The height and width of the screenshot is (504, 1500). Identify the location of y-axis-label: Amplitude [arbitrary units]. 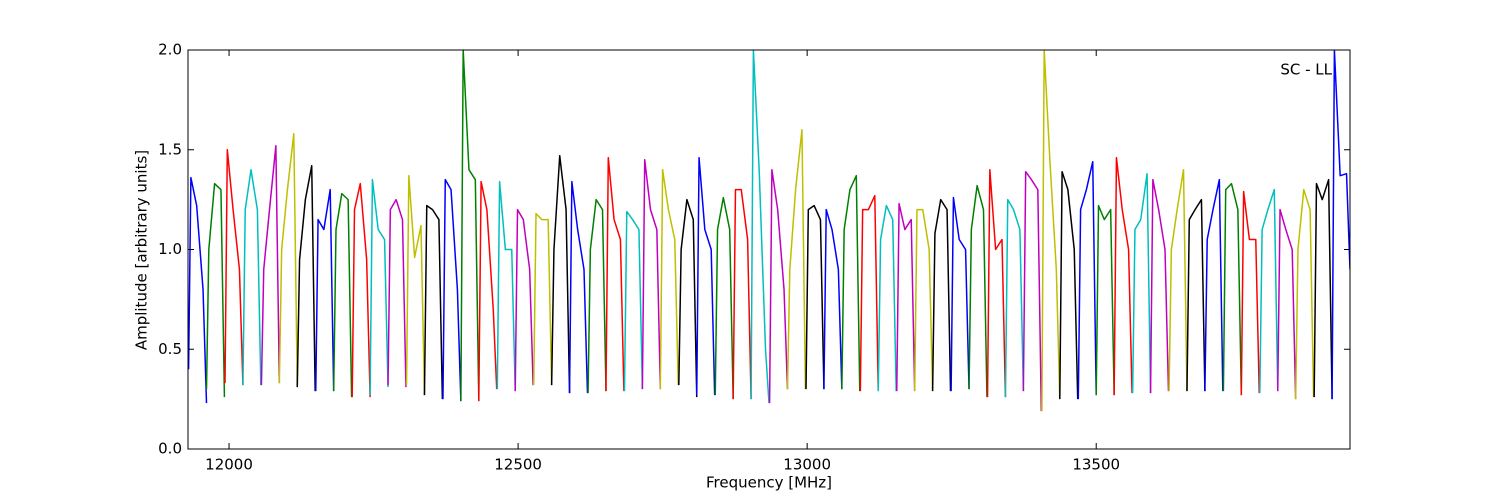
(142, 250).